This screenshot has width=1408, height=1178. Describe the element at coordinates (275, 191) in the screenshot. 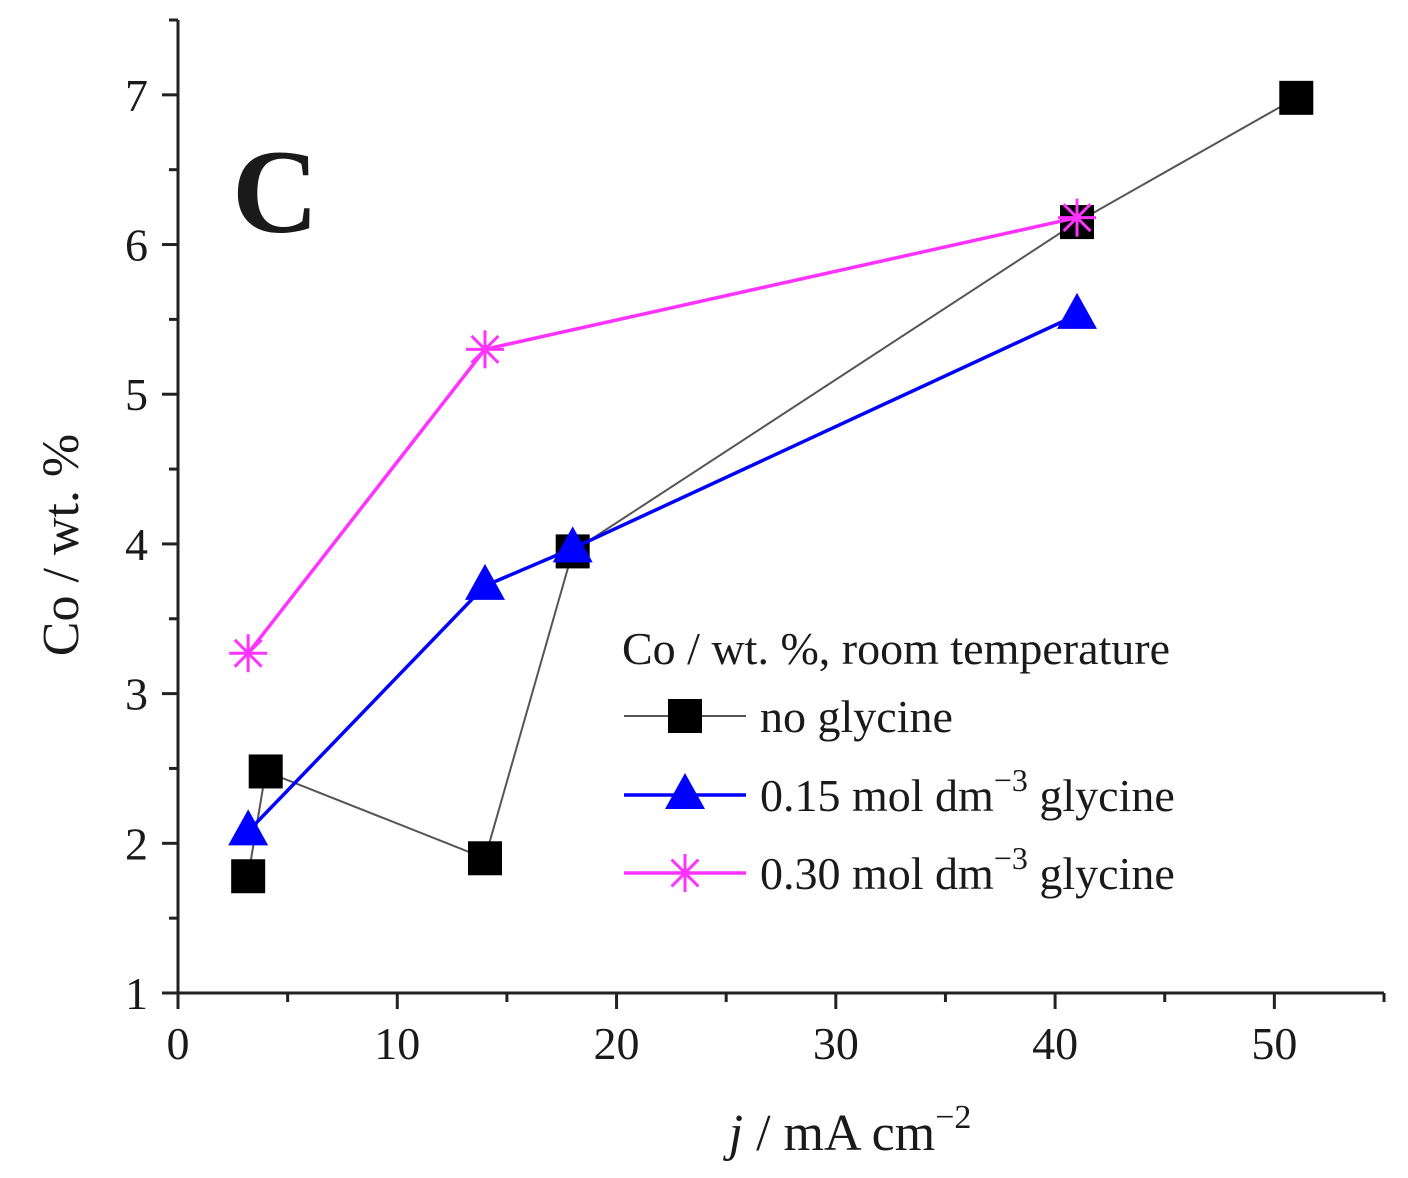

I see `panel-label: C` at that location.